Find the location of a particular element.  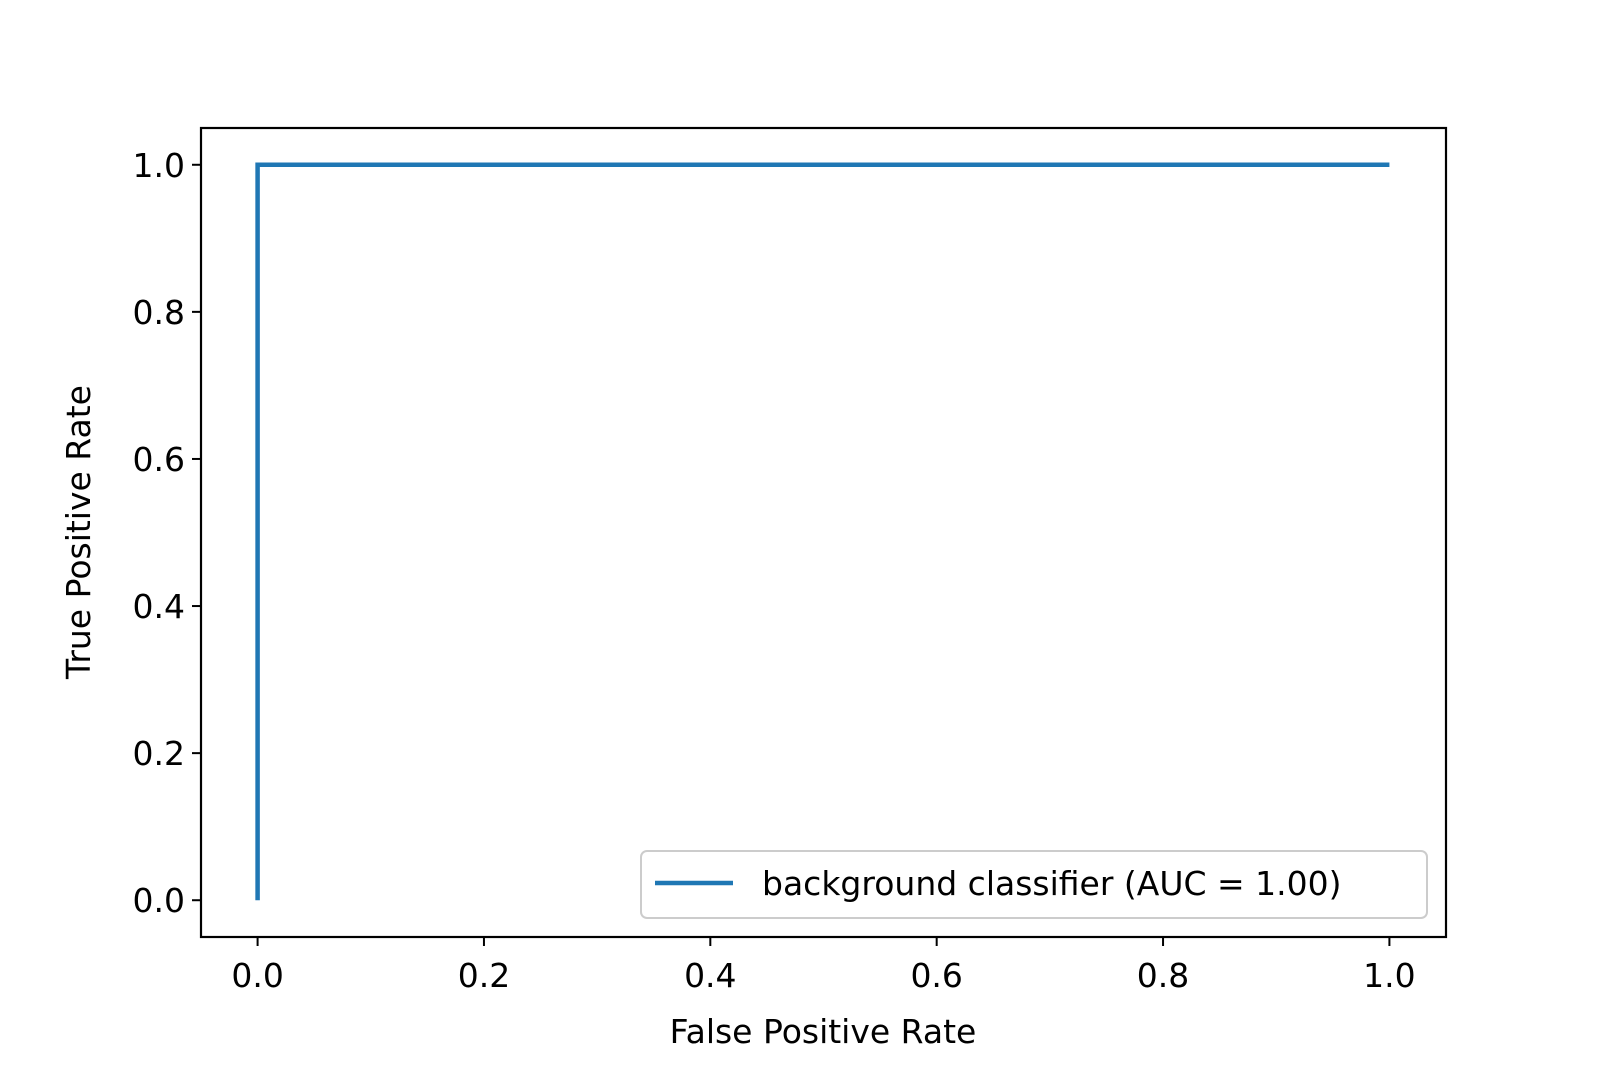

x-tick-label: 0.2 is located at coordinates (484, 975).